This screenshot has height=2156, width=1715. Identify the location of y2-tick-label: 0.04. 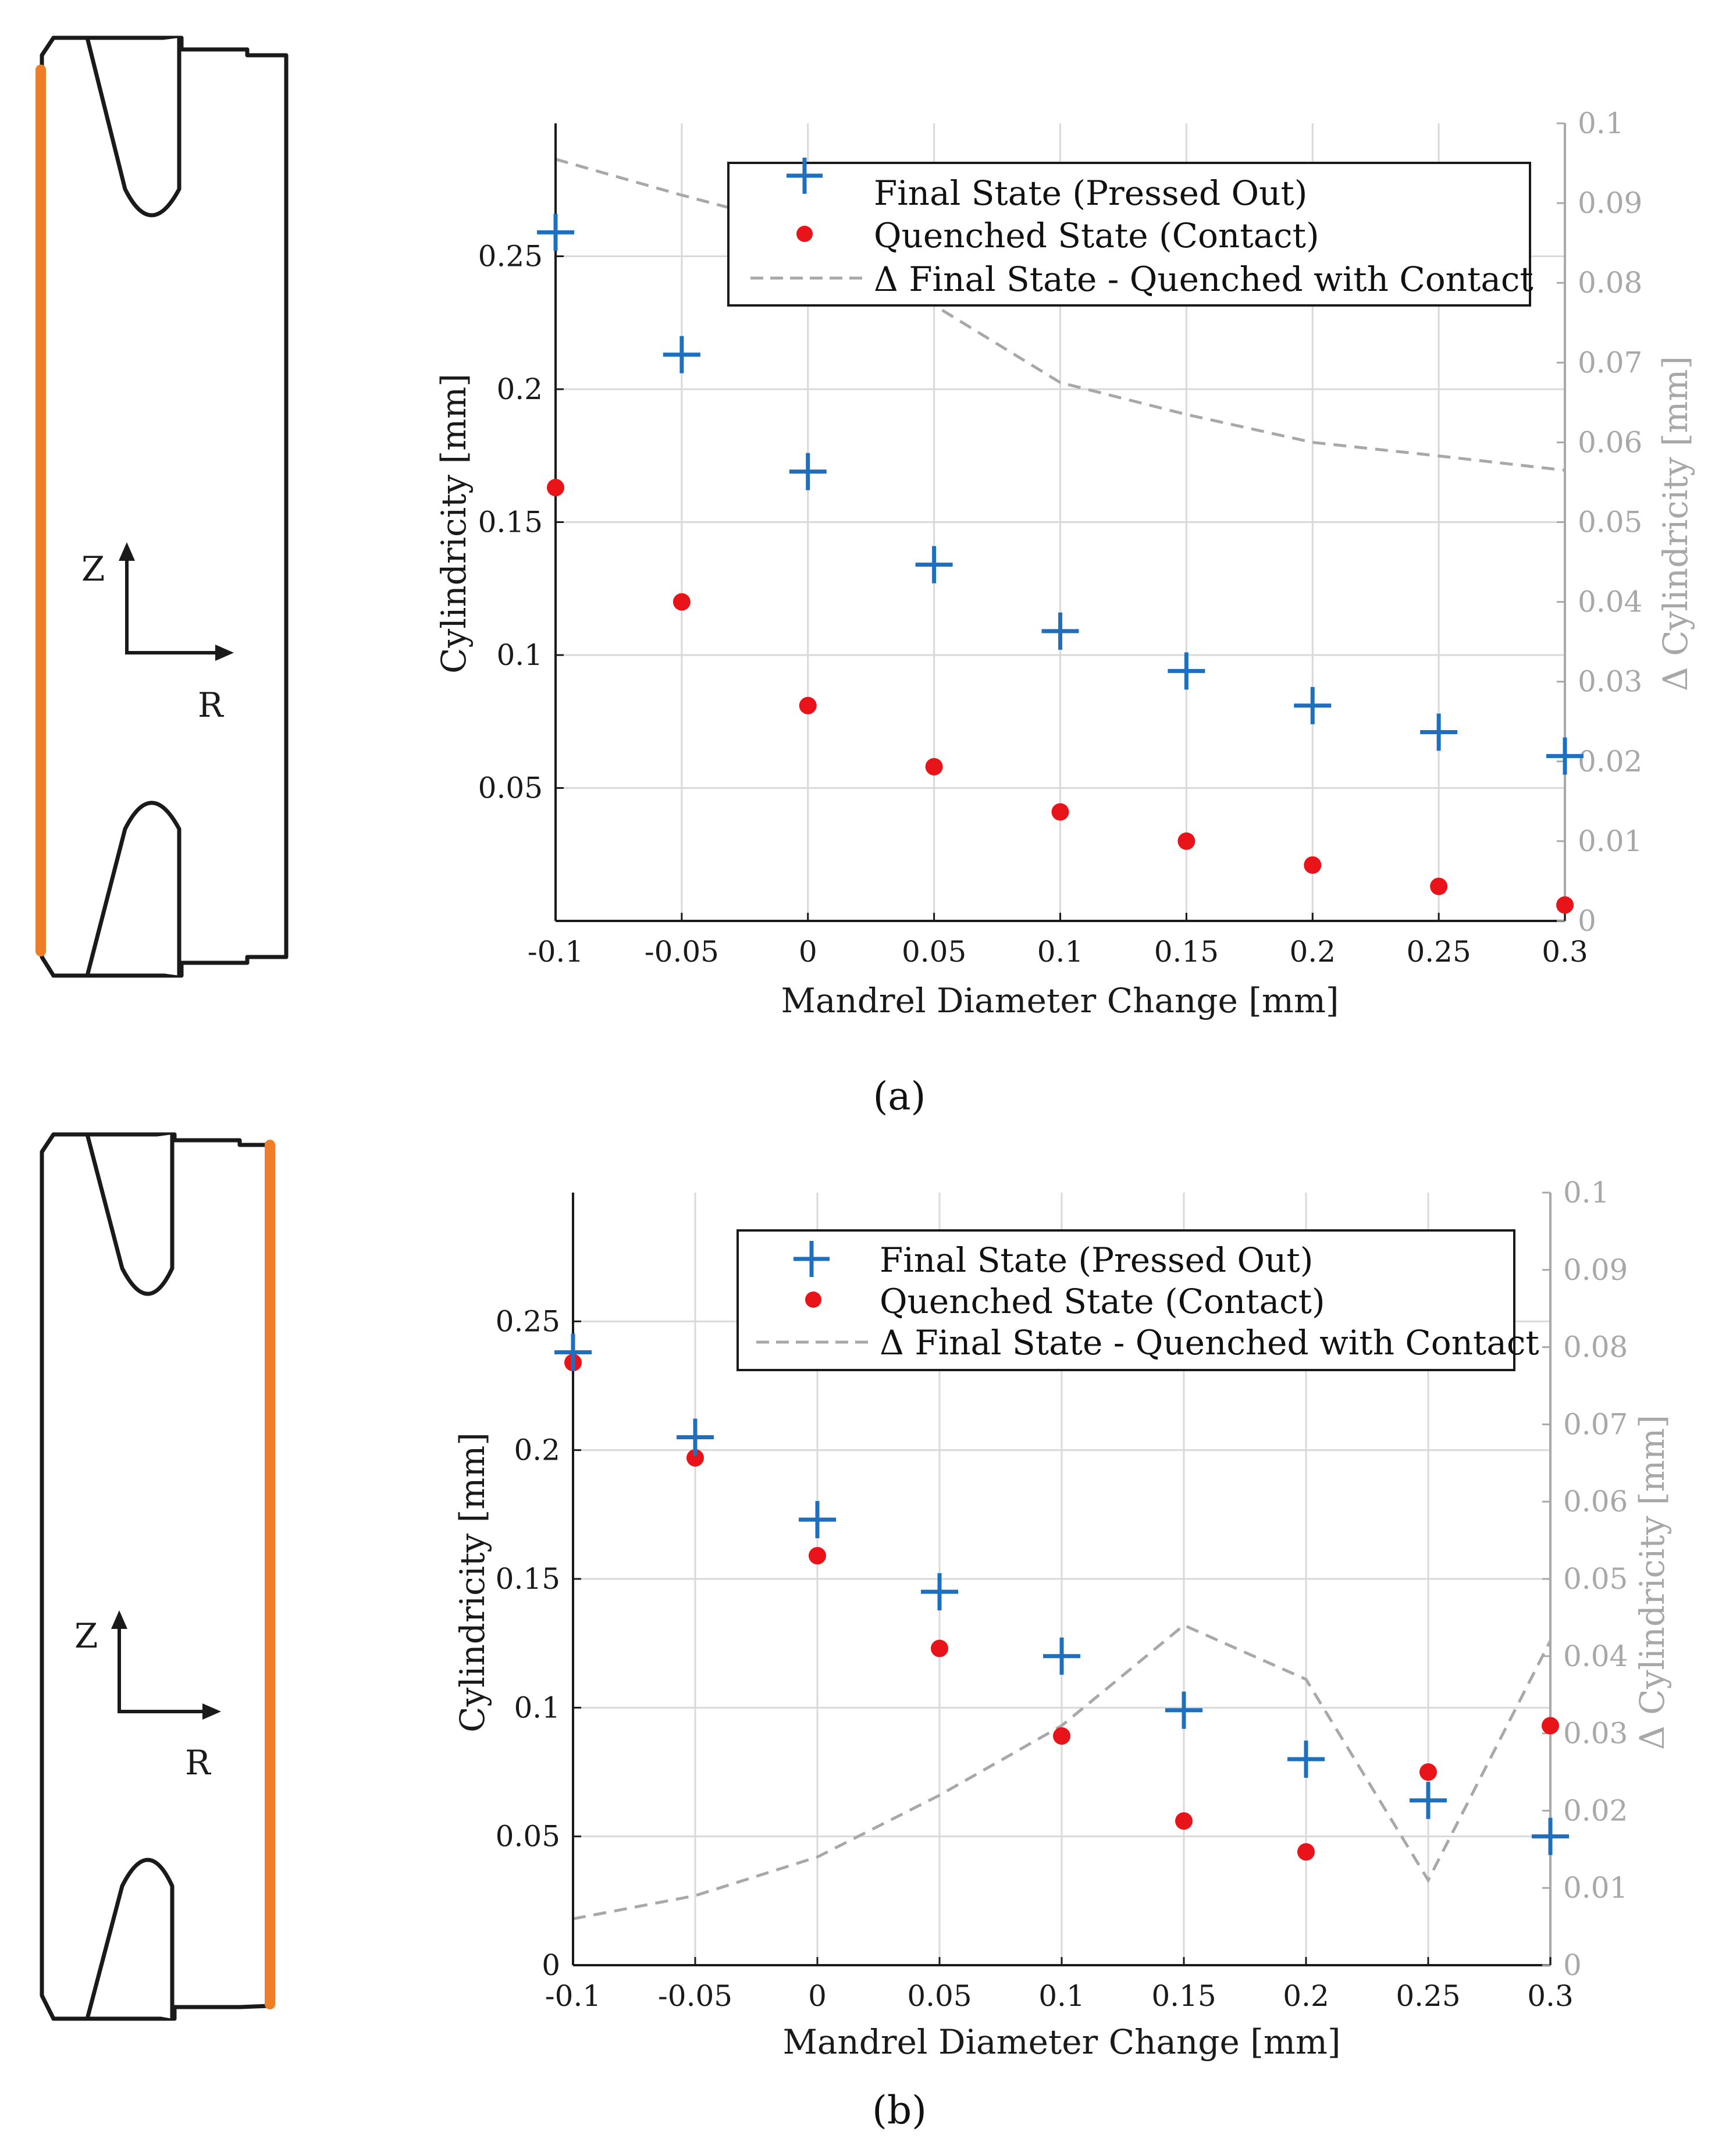
(1595, 1656).